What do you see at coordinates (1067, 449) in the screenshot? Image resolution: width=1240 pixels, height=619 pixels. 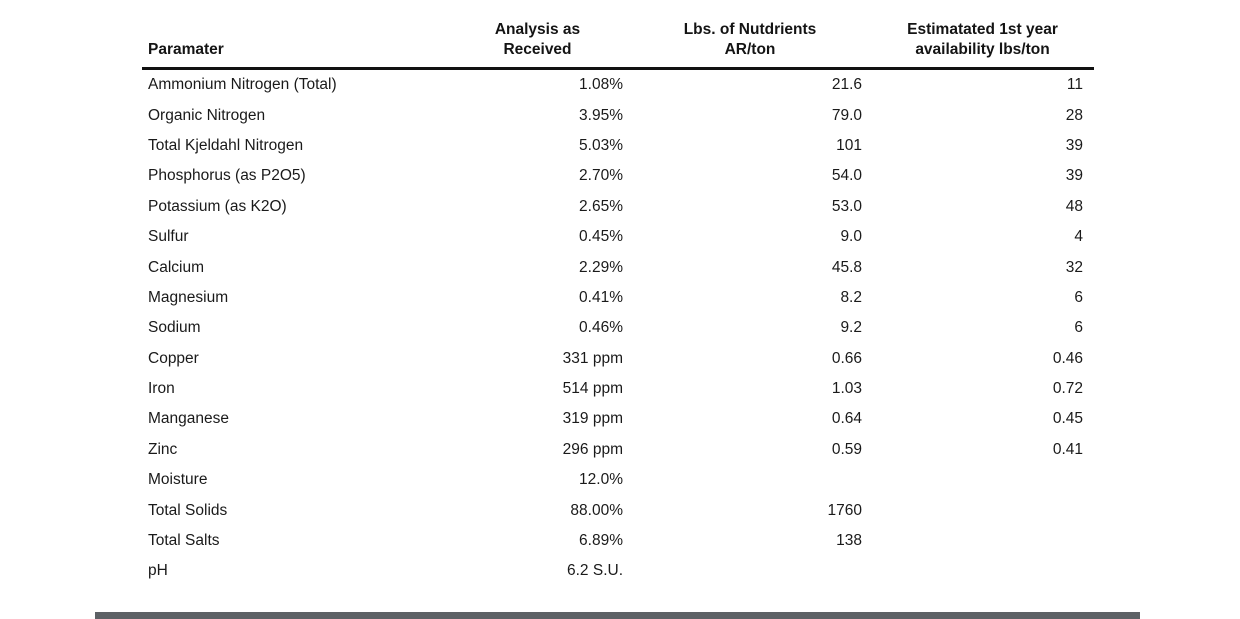 I see `cell-avail: 0.41` at bounding box center [1067, 449].